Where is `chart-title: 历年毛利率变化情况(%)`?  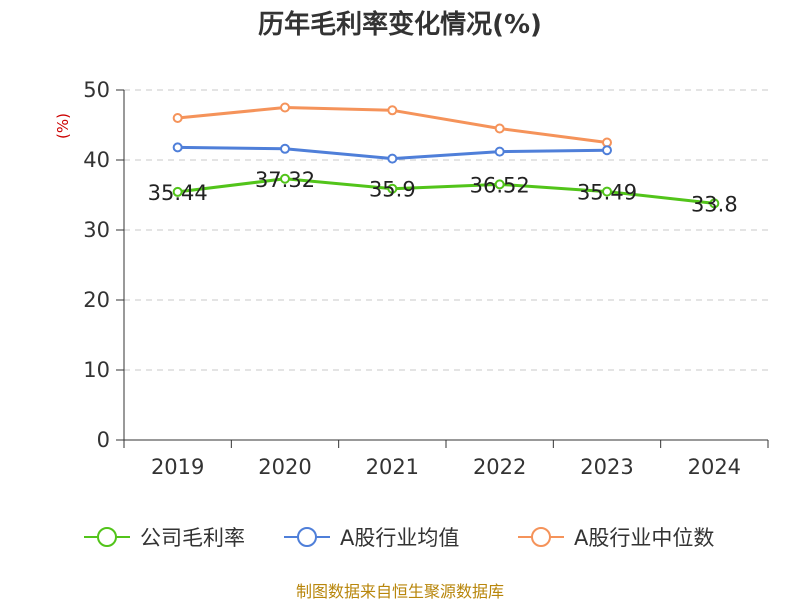 chart-title: 历年毛利率变化情况(%) is located at coordinates (400, 25).